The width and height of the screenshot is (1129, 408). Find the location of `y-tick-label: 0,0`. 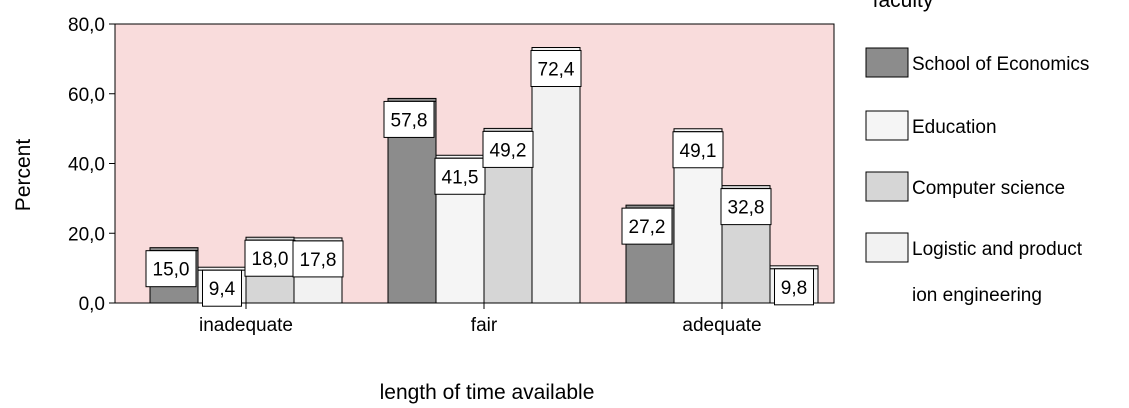

y-tick-label: 0,0 is located at coordinates (92, 304).